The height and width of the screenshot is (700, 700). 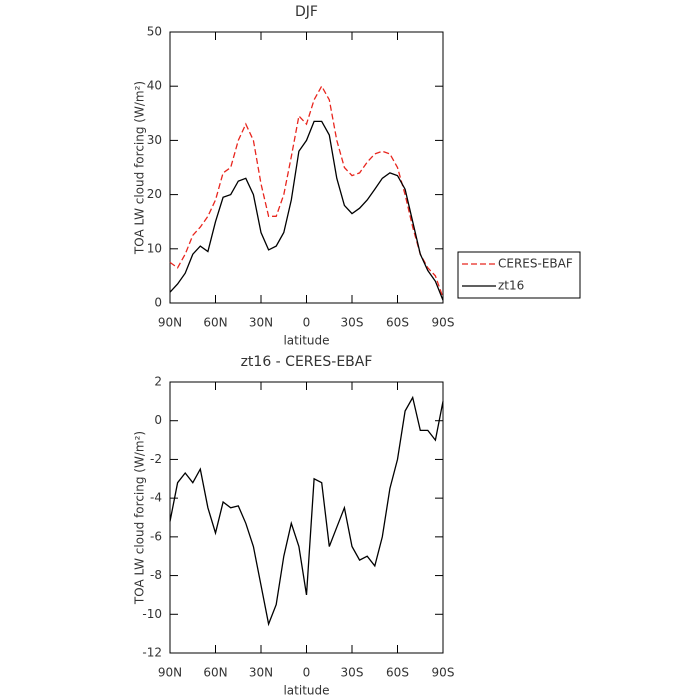 I want to click on chart-title: zt16 - CERES-EBAF, so click(x=307, y=362).